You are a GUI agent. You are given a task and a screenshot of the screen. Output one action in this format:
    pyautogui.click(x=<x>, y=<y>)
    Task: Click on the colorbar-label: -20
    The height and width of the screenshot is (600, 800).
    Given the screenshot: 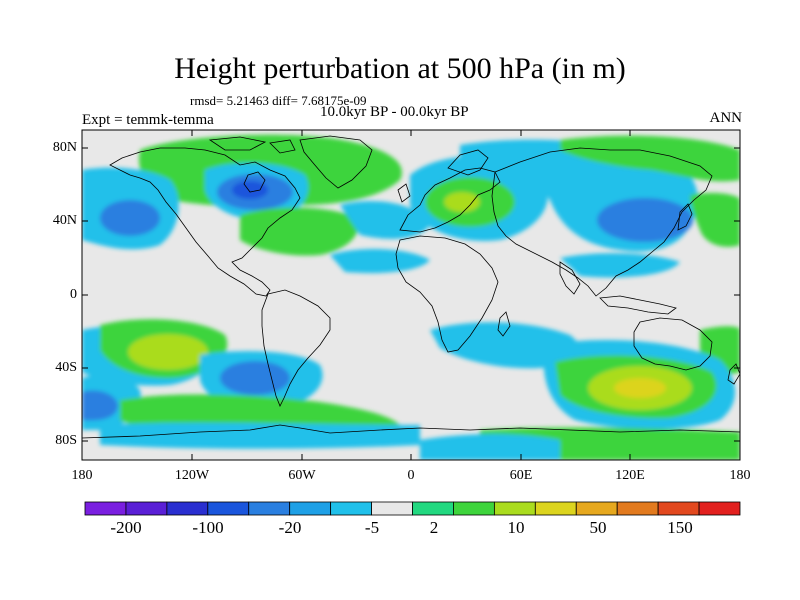 What is the action you would take?
    pyautogui.click(x=290, y=527)
    